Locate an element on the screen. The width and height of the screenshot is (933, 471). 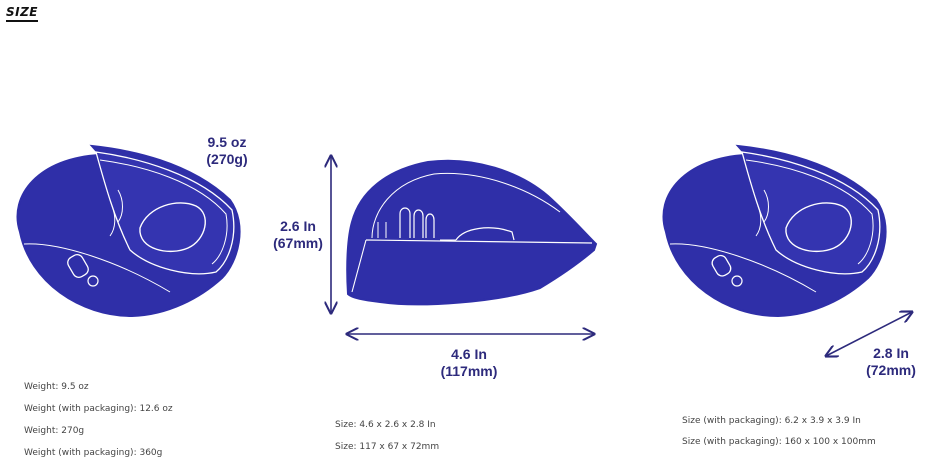
depth-arrow is located at coordinates (869, 334).